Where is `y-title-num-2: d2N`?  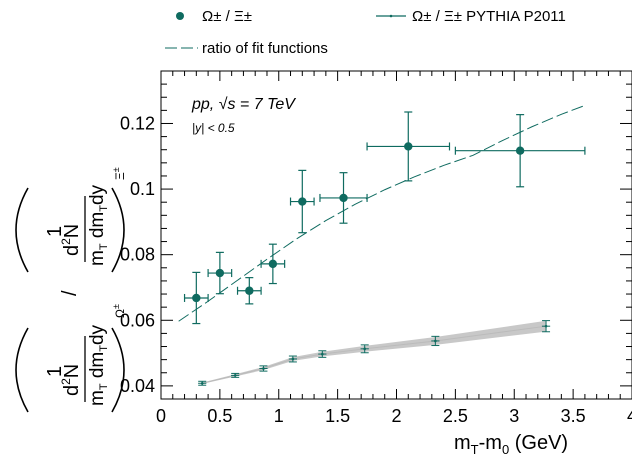 y-title-num-2: d2N is located at coordinates (71, 240).